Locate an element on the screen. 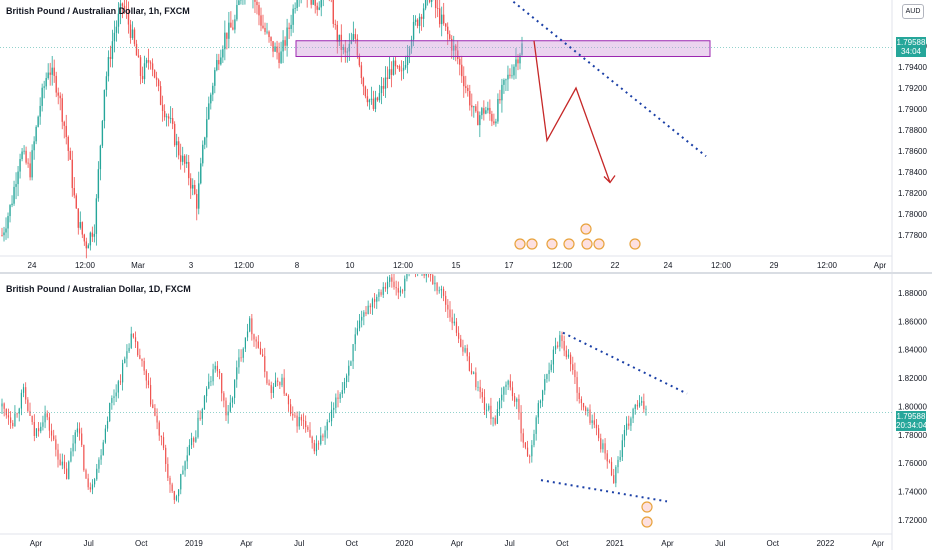 The height and width of the screenshot is (550, 932). time-tick-label: 15 is located at coordinates (456, 265).